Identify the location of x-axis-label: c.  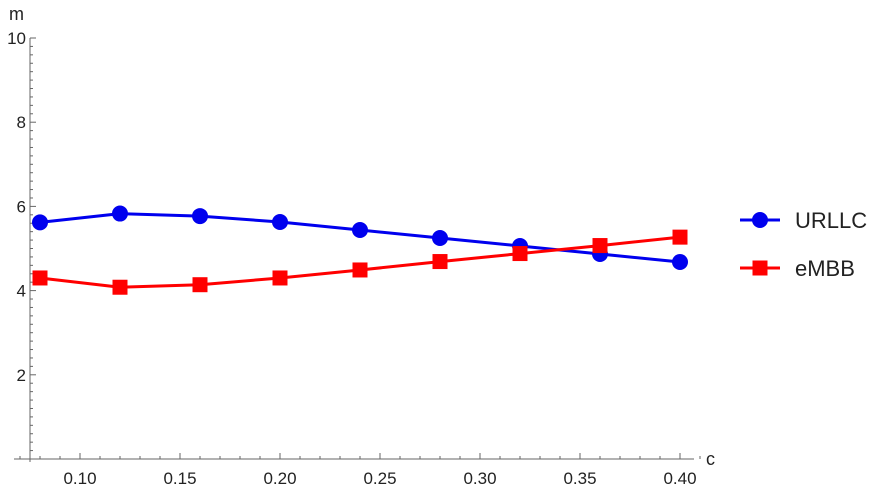
(710, 459).